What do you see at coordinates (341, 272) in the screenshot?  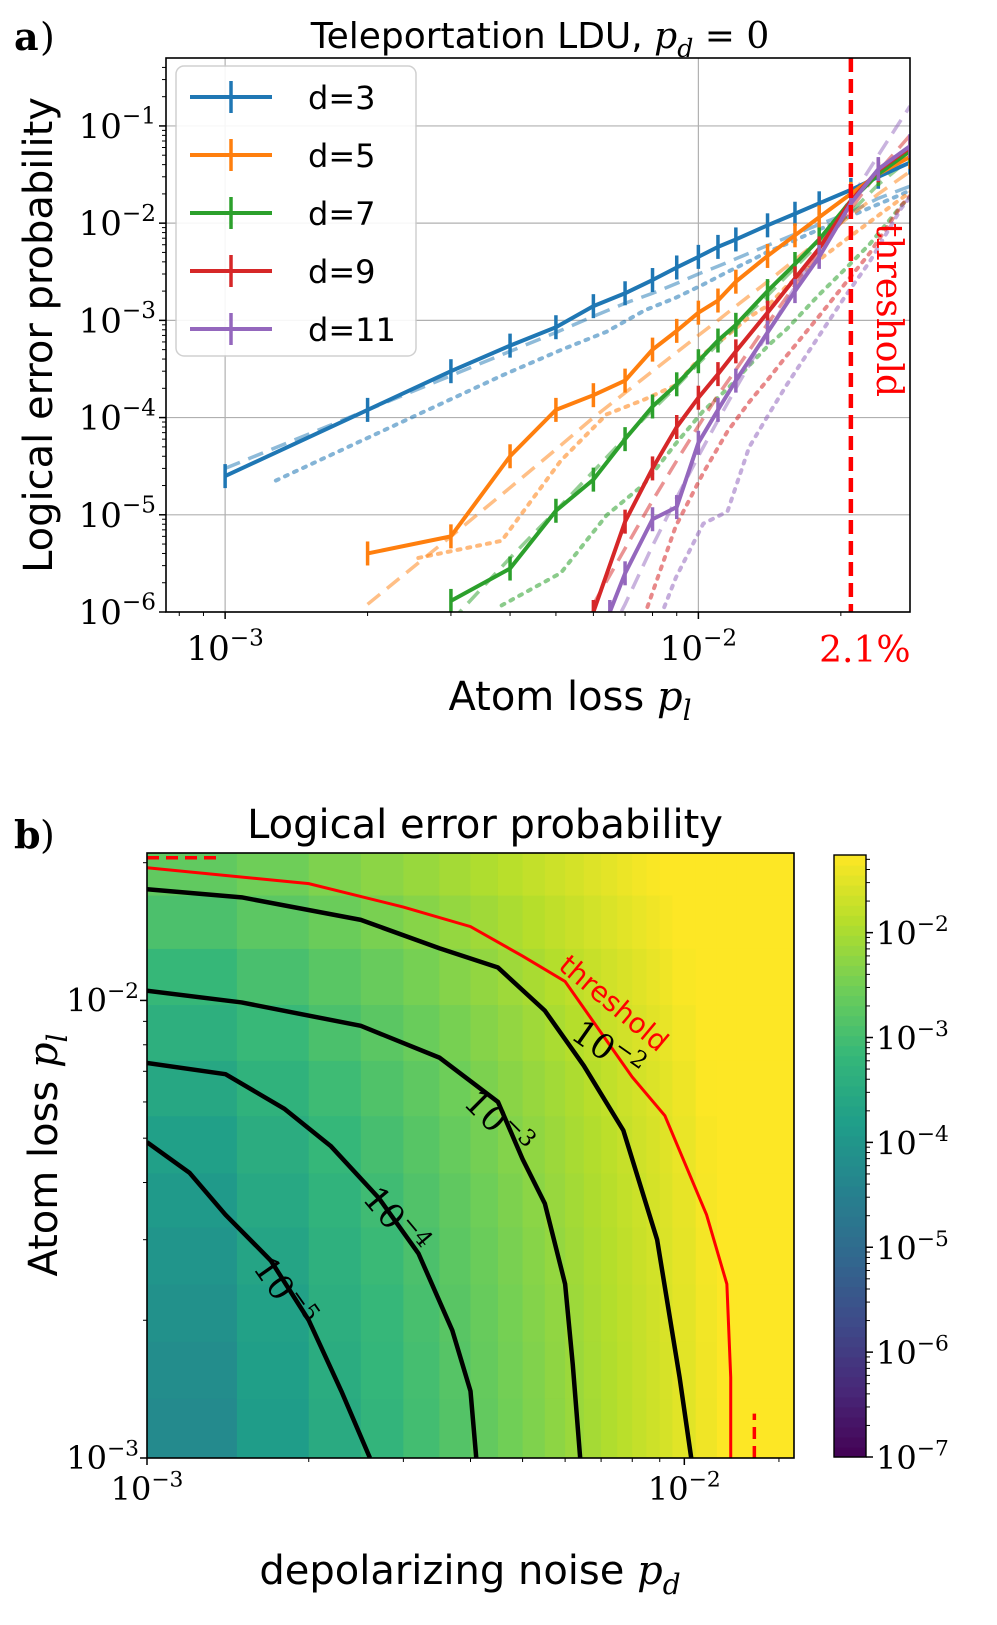 I see `legend-label-d=9: d=9` at bounding box center [341, 272].